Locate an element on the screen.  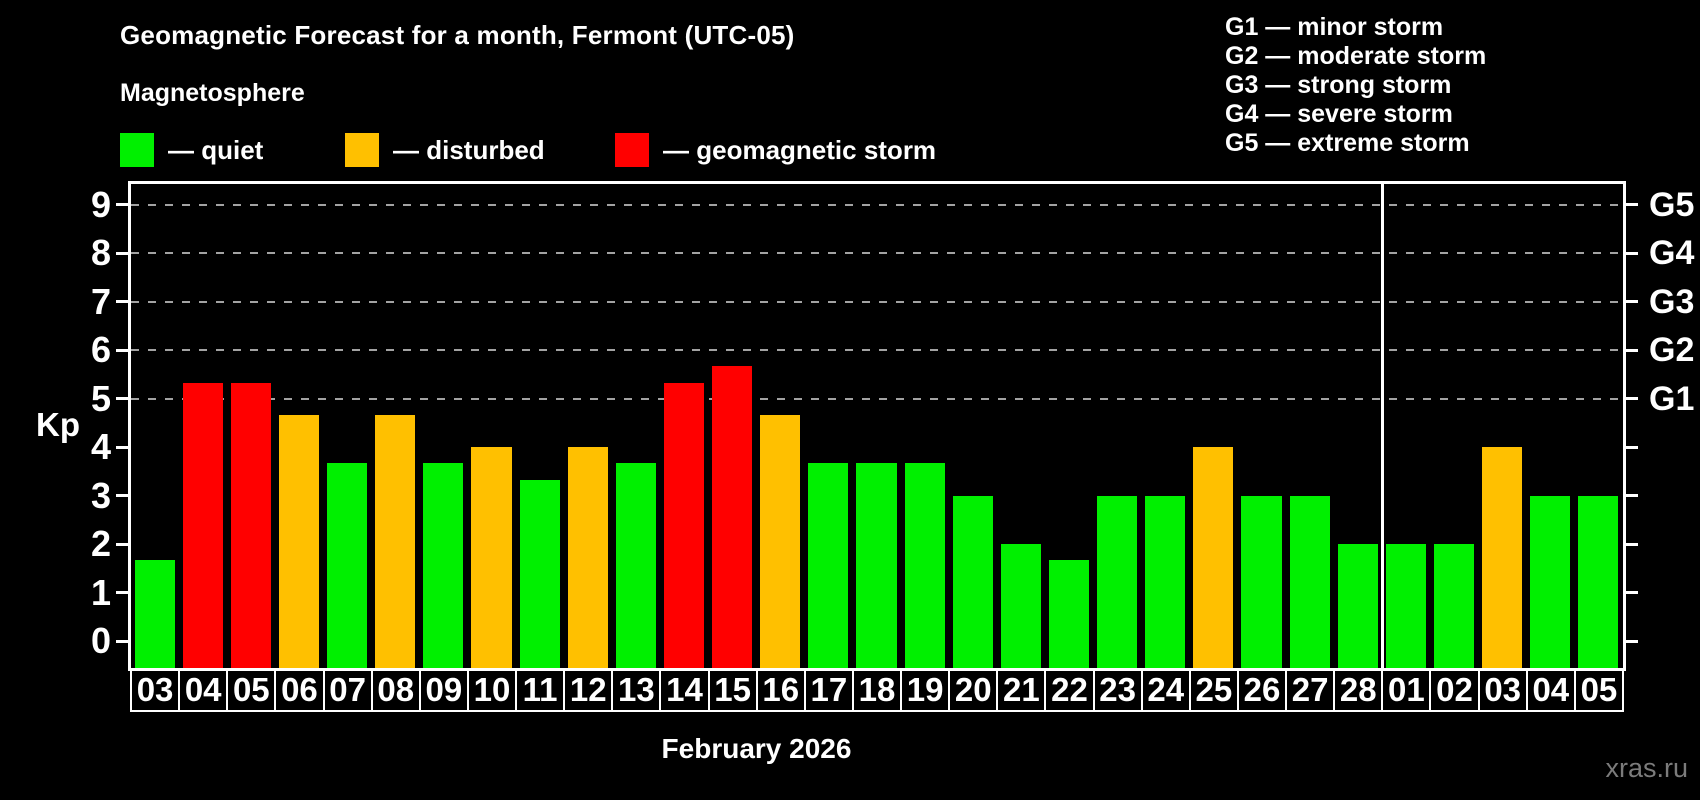
y-tick-label-6: 6 is located at coordinates (100, 350).